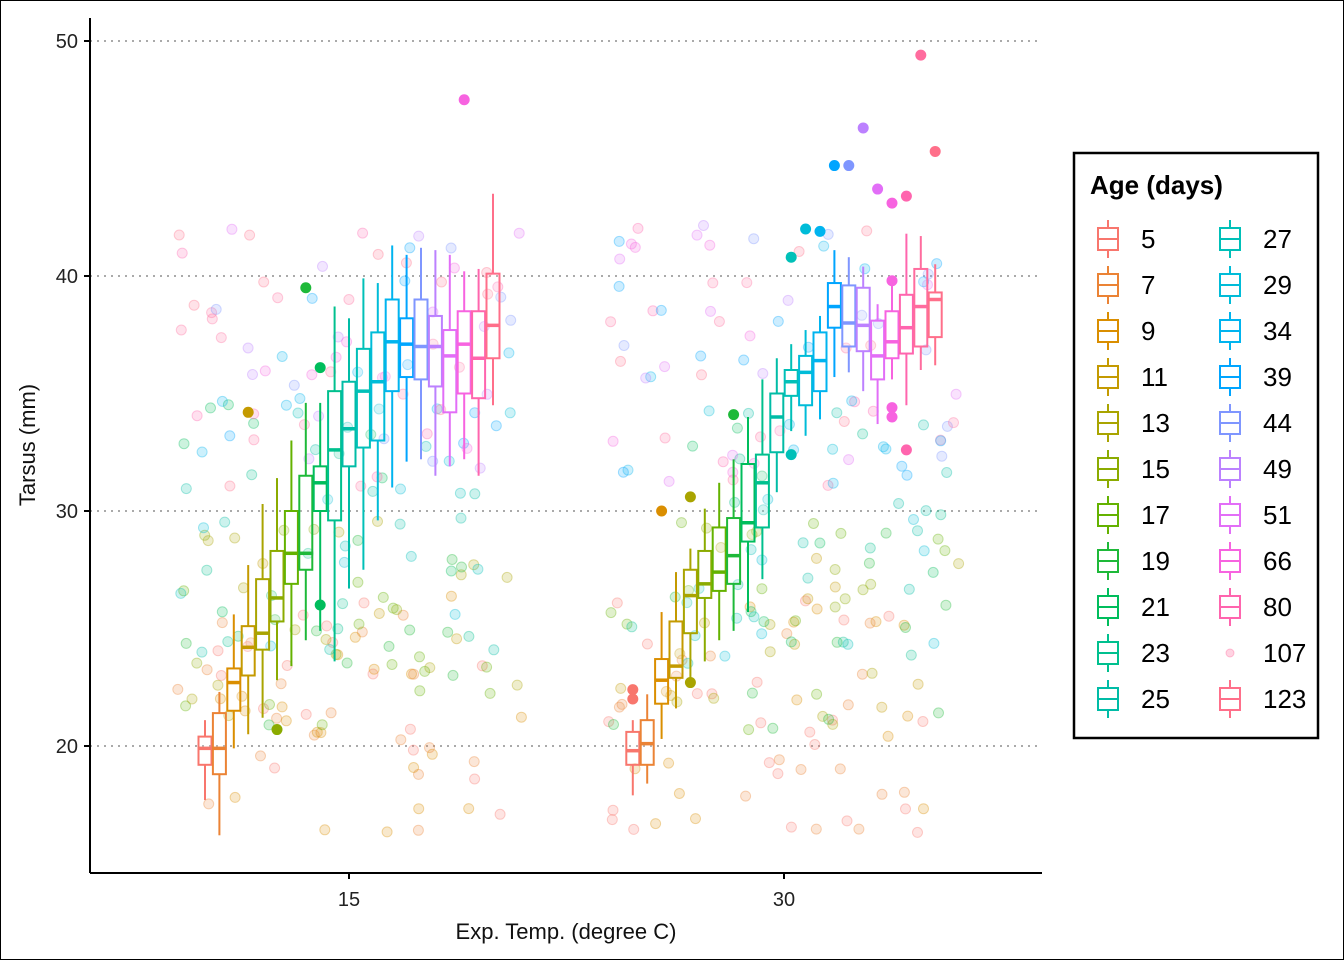  I want to click on legend-label-21: 21, so click(1155, 607).